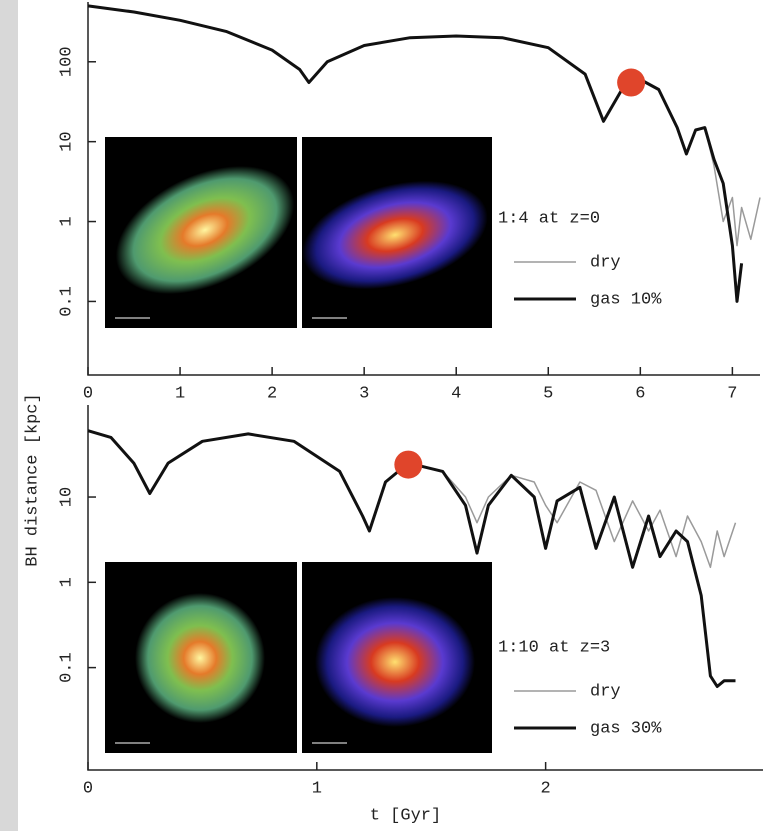  I want to click on x-tick-label: 3, so click(364, 393).